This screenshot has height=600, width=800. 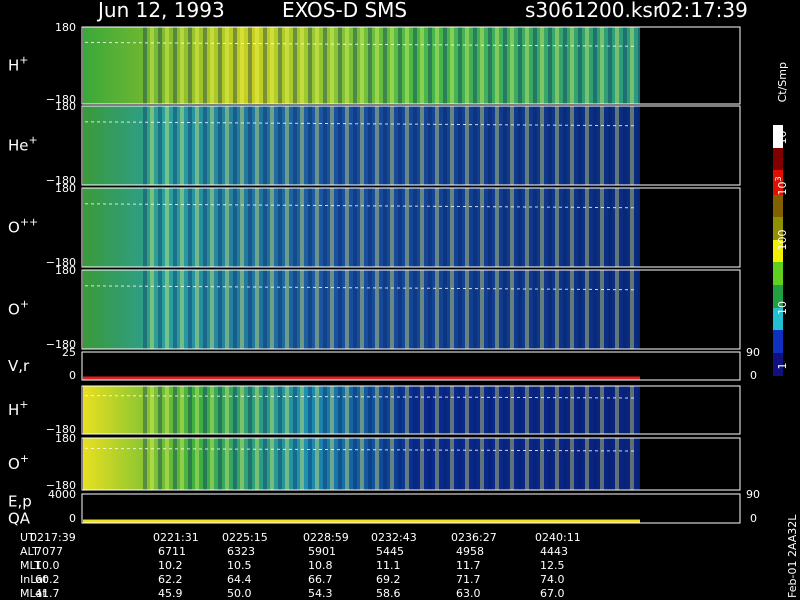 I want to click on label-text: V,r, so click(x=19, y=366).